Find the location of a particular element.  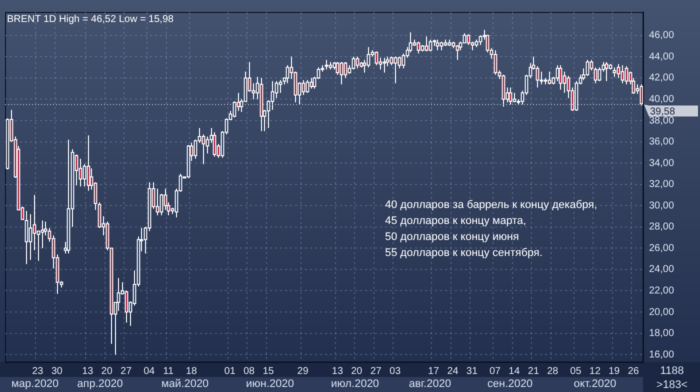

text: 1188 is located at coordinates (672, 371).